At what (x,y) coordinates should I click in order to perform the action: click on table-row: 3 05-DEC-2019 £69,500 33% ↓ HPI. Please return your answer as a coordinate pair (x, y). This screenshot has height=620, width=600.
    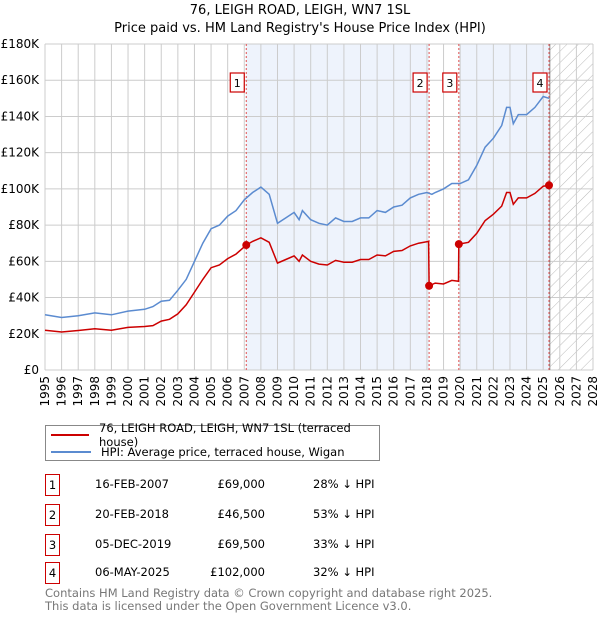
    Looking at the image, I should click on (245, 545).